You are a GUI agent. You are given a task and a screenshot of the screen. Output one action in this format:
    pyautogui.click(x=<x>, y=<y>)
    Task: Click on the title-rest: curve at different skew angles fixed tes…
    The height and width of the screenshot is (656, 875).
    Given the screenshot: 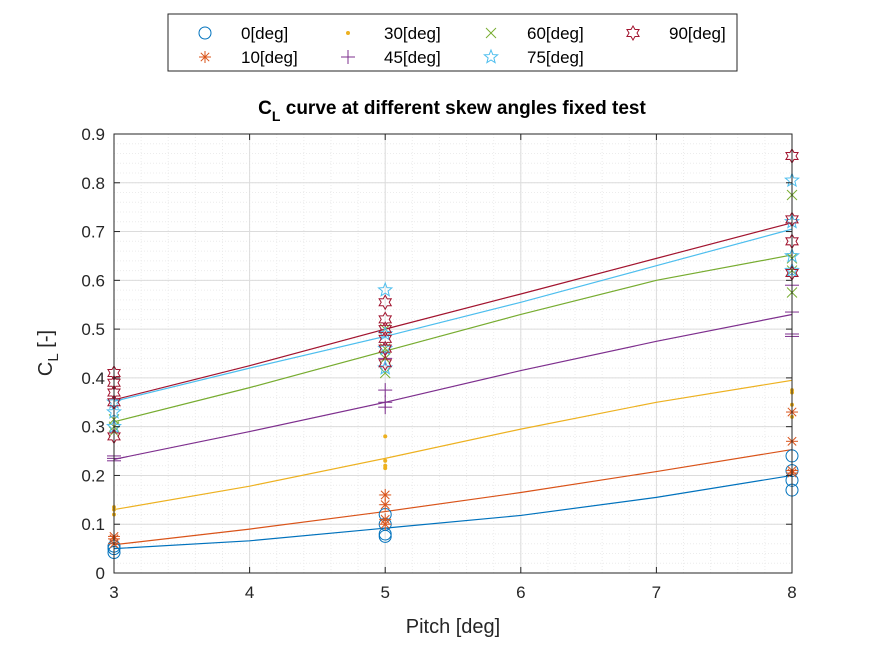 What is the action you would take?
    pyautogui.click(x=463, y=108)
    